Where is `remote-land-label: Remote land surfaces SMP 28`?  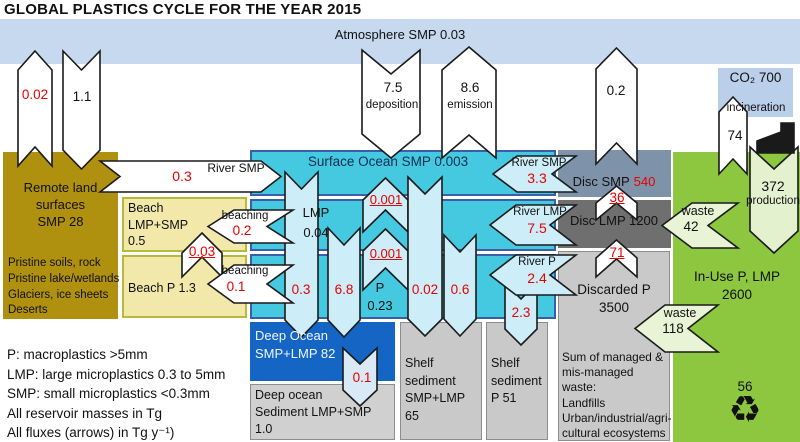
remote-land-label: Remote land surfaces SMP 28 is located at coordinates (60, 204).